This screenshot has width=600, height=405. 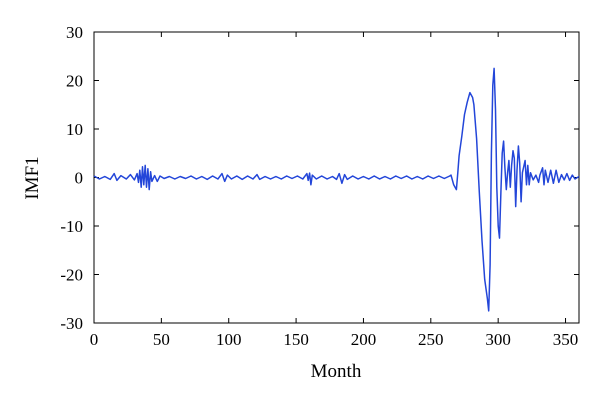 I want to click on x-tick-label: 150, so click(x=296, y=339).